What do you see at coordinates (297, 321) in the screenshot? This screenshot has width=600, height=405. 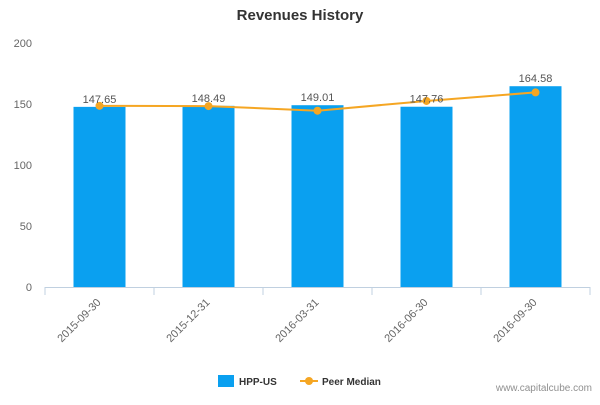 I see `x-tick-label: 2016-03-31` at bounding box center [297, 321].